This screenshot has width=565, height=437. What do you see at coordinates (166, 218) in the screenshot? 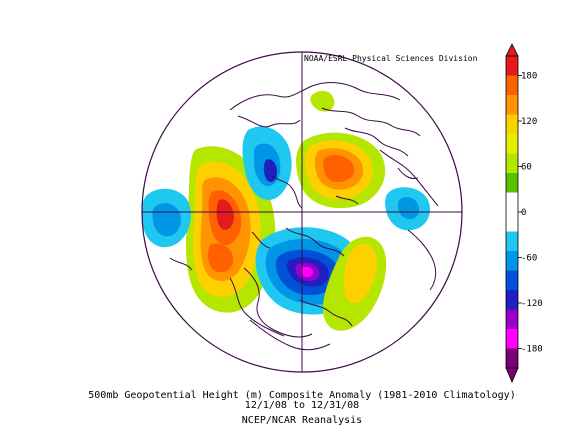
I see `negative-anomaly-west` at bounding box center [166, 218].